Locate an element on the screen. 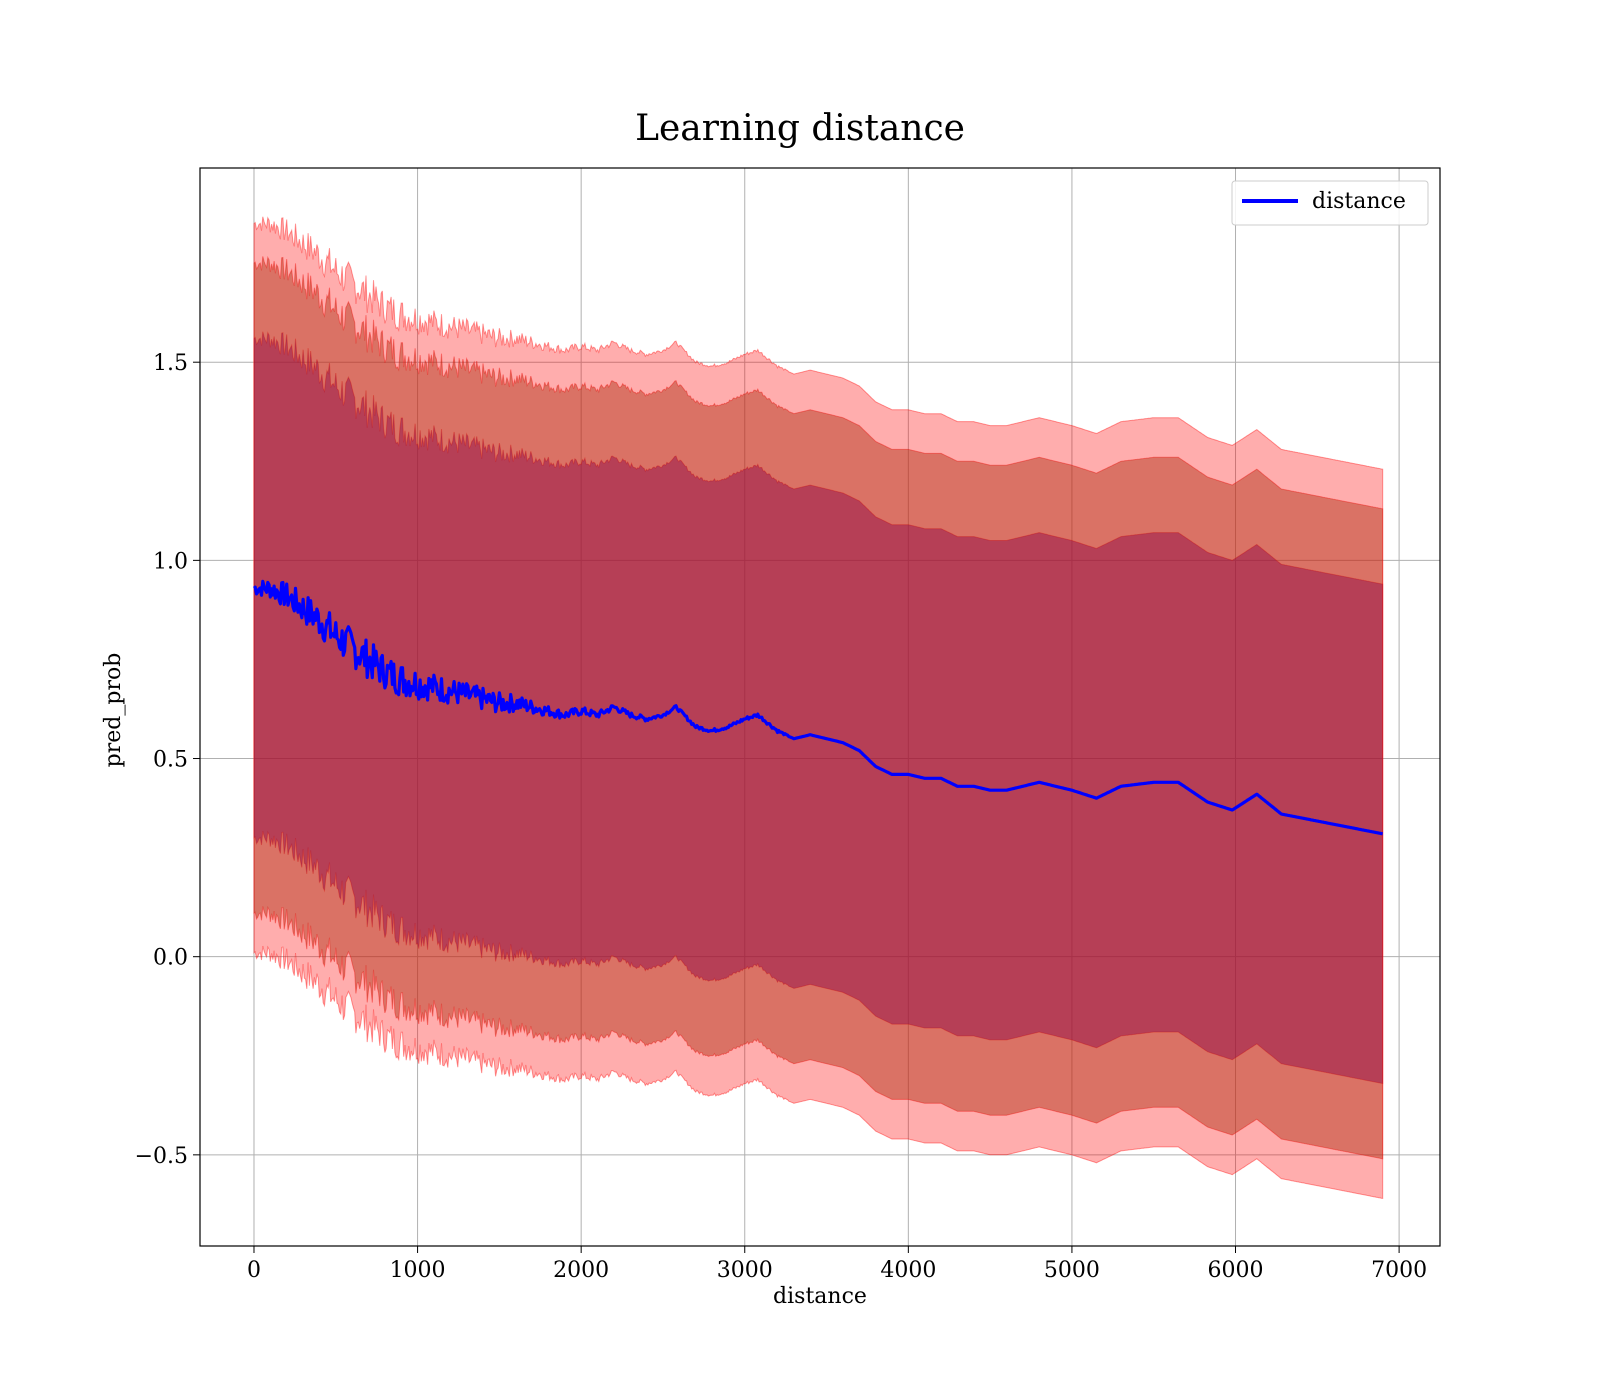 This screenshot has width=1600, height=1400. legend-box is located at coordinates (1330, 203).